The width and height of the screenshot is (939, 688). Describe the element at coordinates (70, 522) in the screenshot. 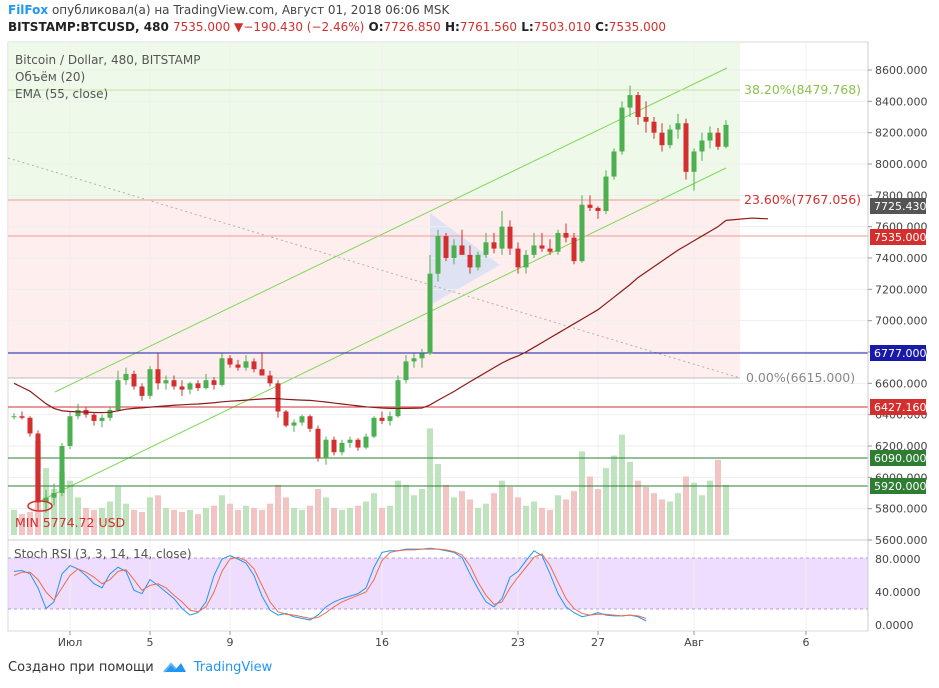

I see `min-label: MIN 5774.72 USD` at that location.